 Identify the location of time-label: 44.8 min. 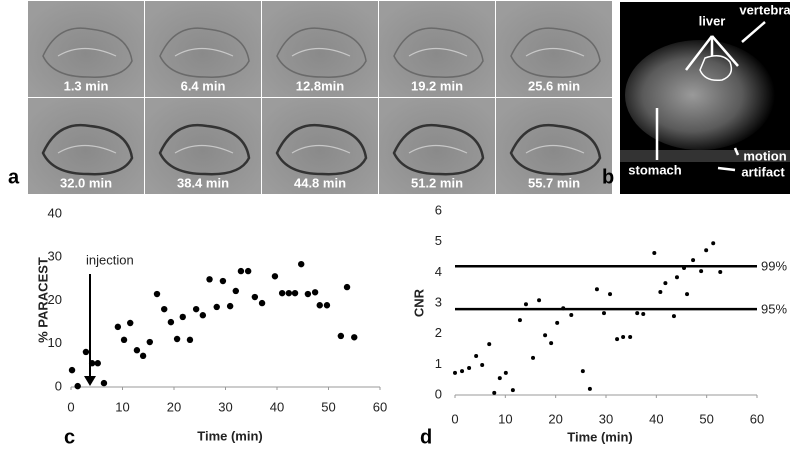
(320, 182).